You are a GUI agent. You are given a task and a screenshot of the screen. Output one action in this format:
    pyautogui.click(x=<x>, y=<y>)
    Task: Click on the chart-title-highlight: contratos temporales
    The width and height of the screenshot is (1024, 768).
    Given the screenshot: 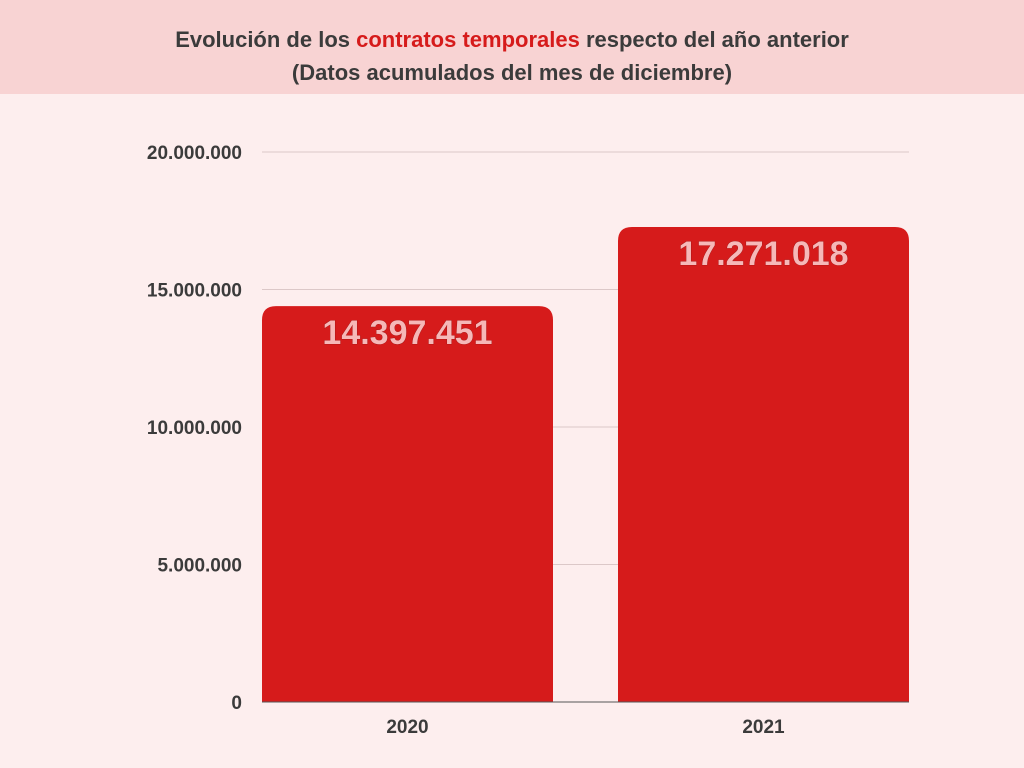 What is the action you would take?
    pyautogui.click(x=468, y=39)
    